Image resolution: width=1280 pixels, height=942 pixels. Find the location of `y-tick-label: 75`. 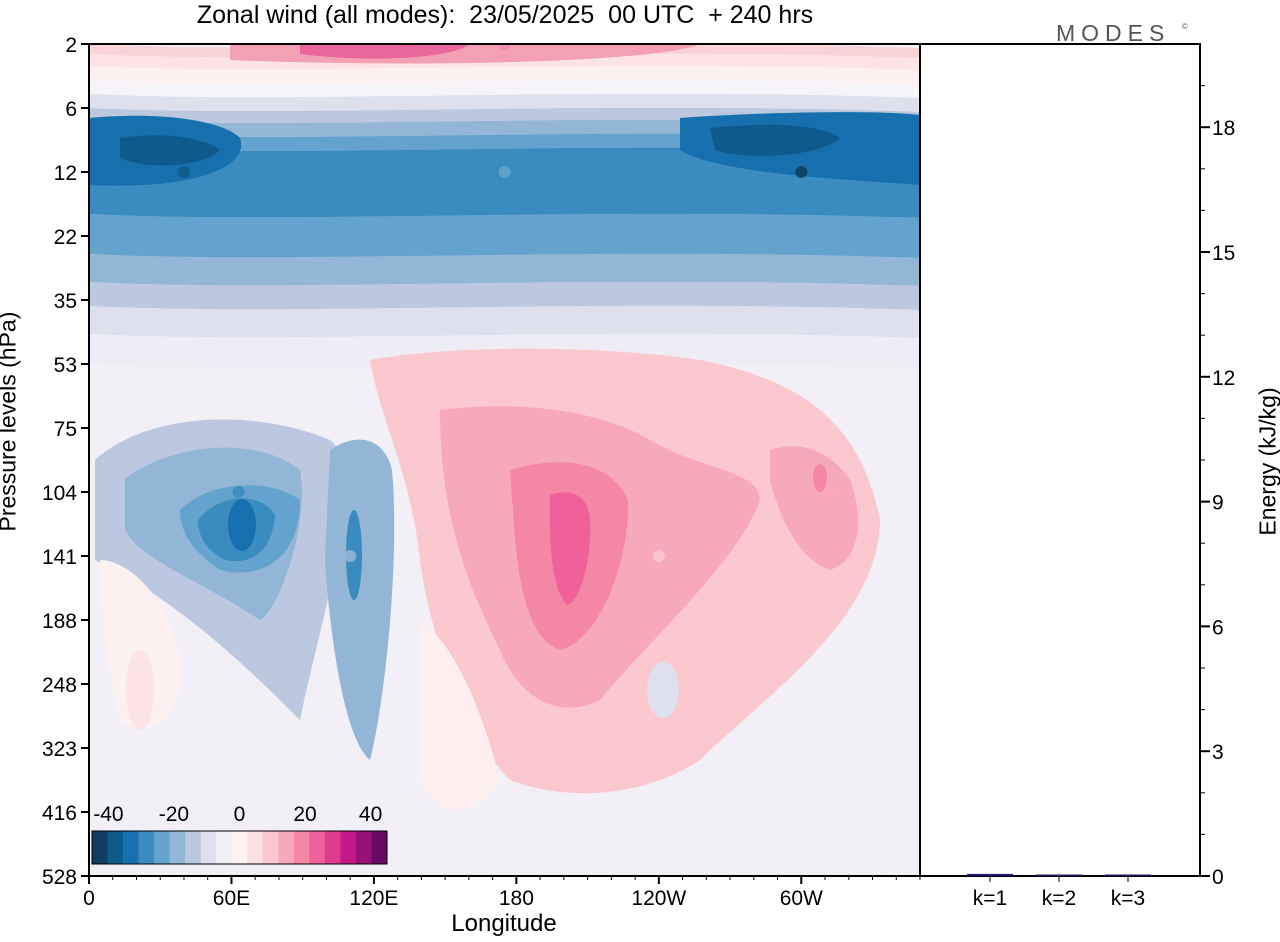

y-tick-label: 75 is located at coordinates (65, 429).